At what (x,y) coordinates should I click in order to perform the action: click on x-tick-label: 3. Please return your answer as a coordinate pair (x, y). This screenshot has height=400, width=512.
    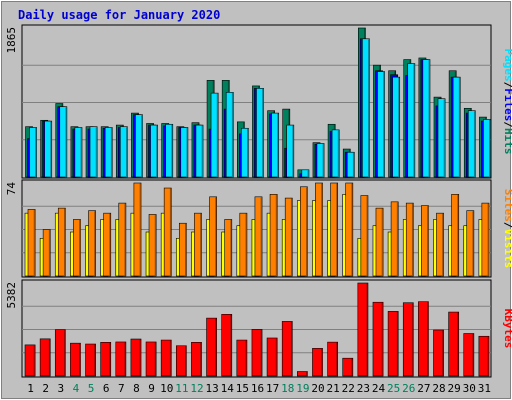
    Looking at the image, I should click on (61, 388).